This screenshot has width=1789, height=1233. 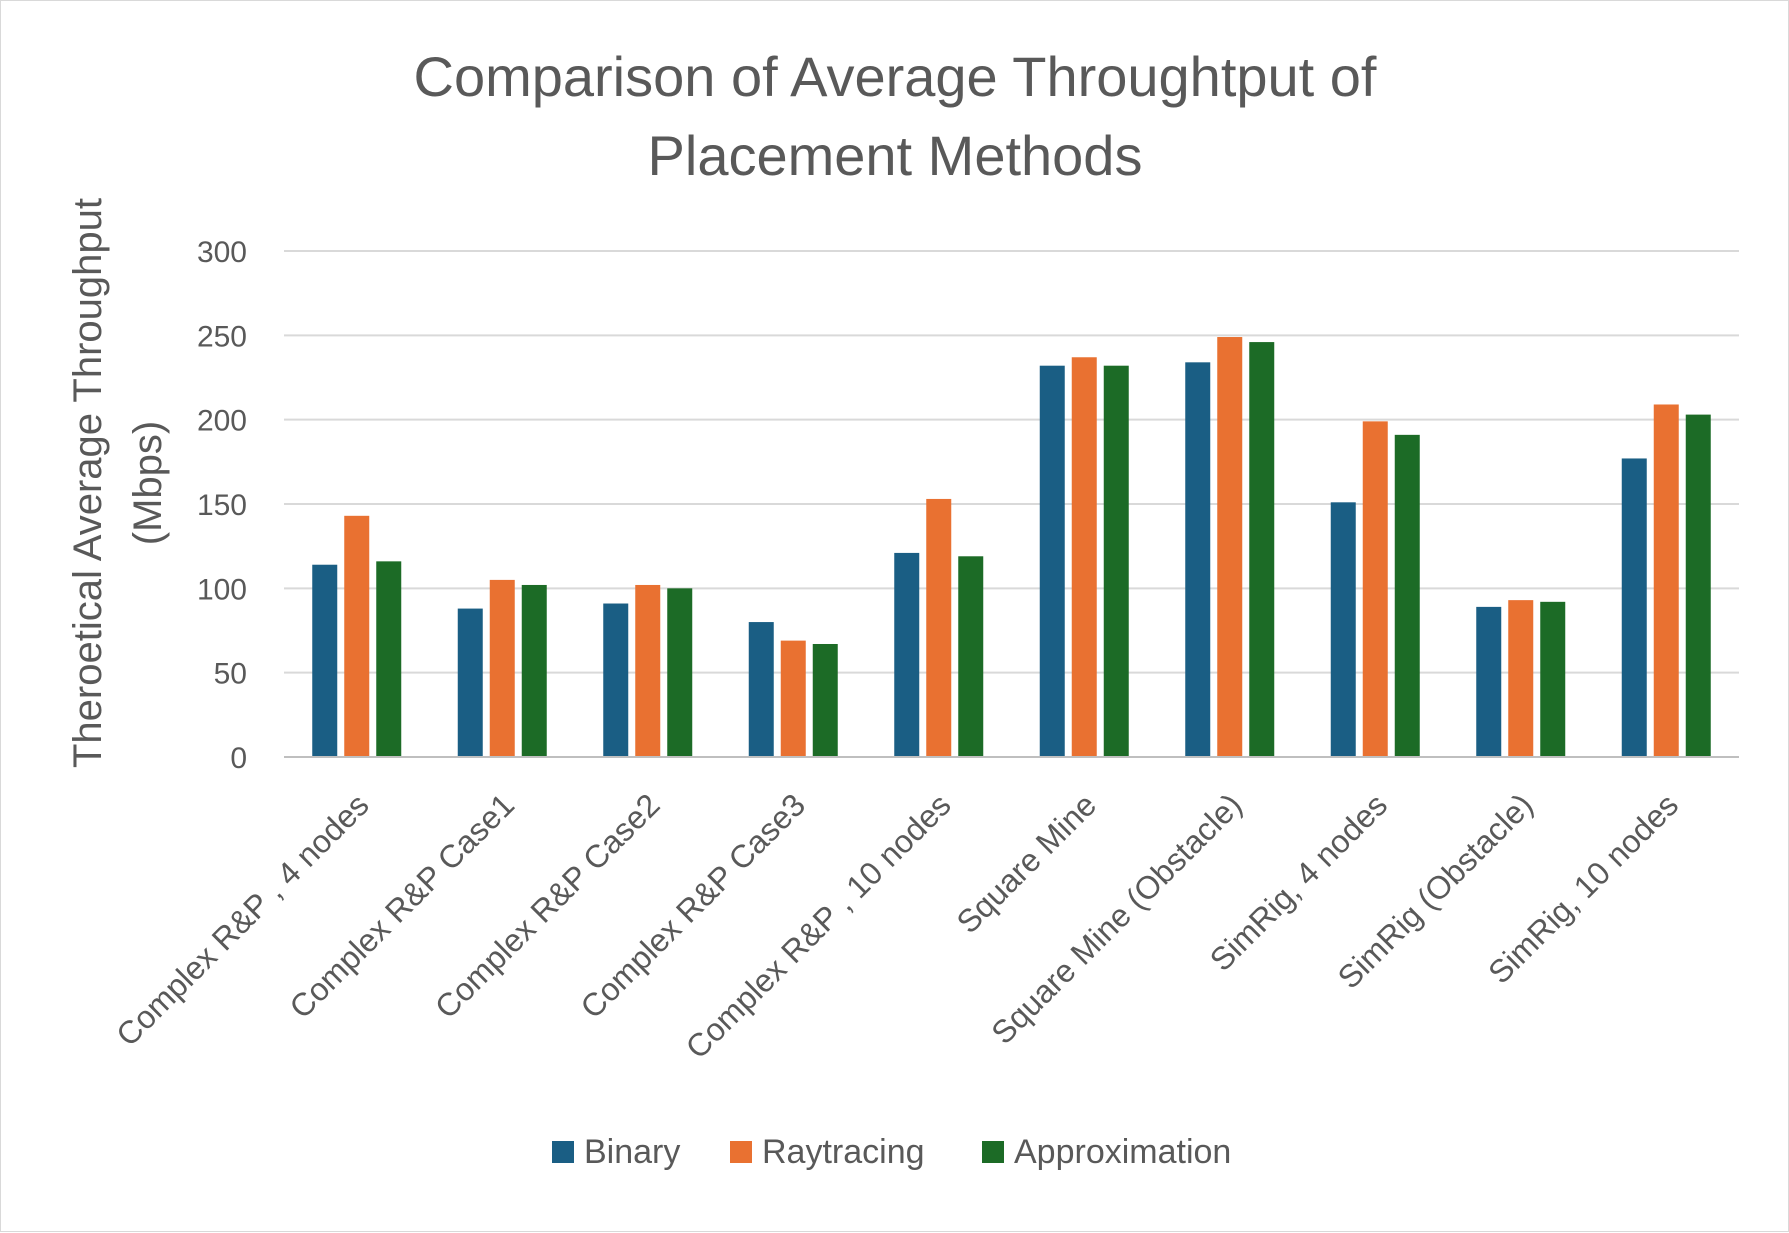 I want to click on y-axis-title-line-1: Theroetical Average Throughput, so click(x=88, y=483).